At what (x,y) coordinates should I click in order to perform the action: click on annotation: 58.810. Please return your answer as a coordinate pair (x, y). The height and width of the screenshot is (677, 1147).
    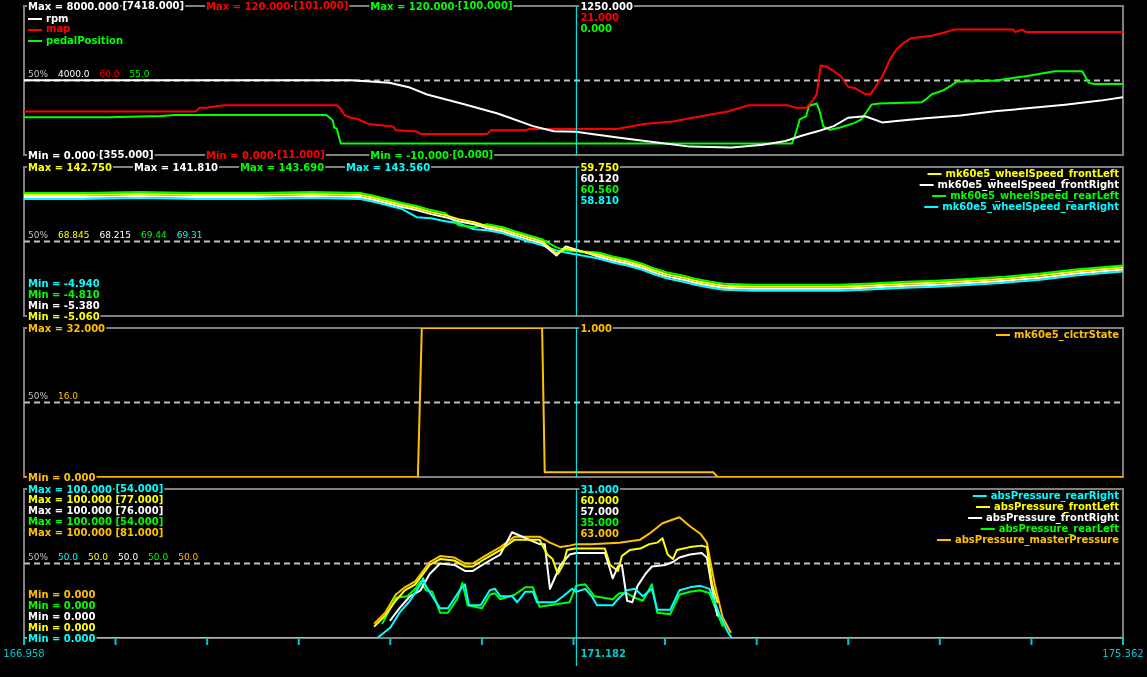
    Looking at the image, I should click on (600, 200).